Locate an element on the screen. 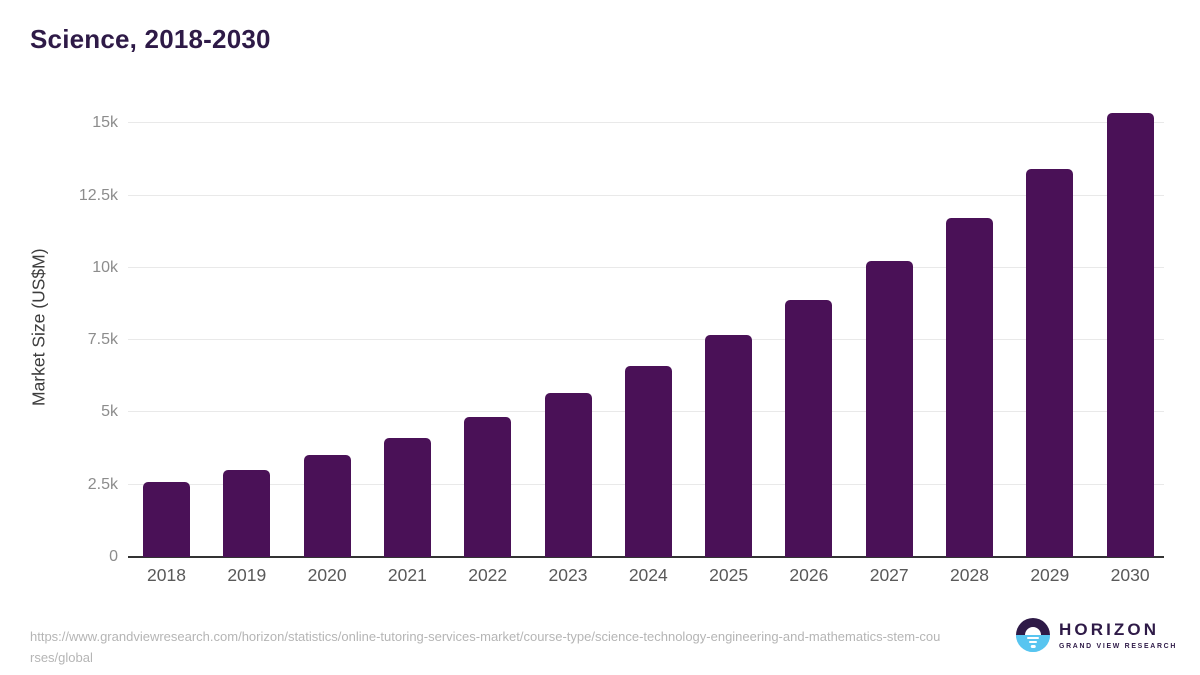  x-tick-label-2024: 2024 is located at coordinates (648, 575).